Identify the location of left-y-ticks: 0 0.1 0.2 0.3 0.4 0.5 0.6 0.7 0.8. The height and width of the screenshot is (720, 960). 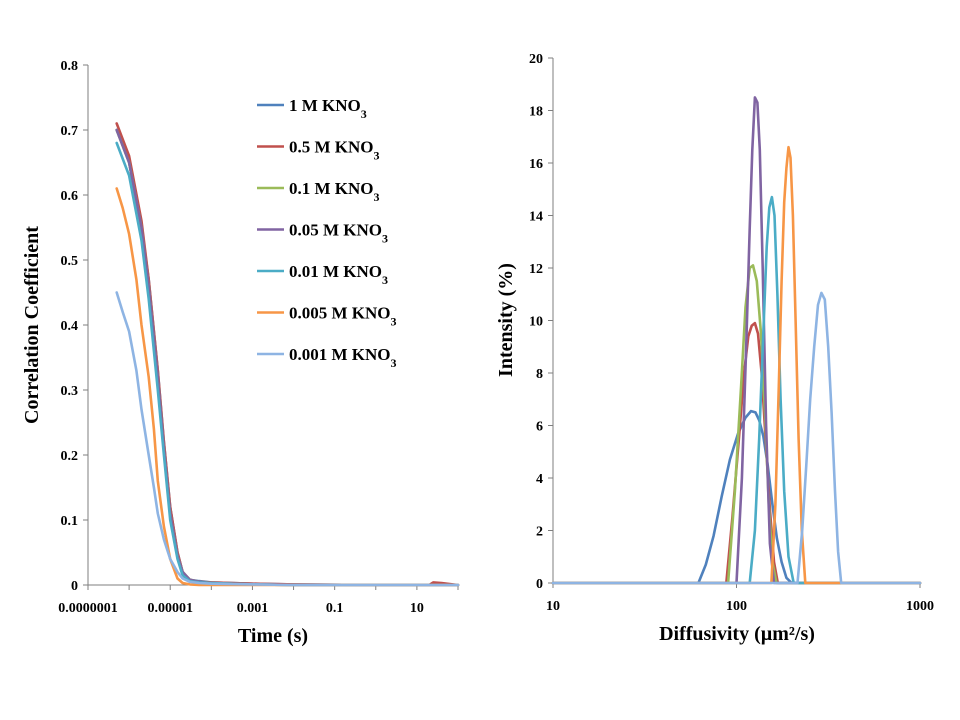
(74, 326).